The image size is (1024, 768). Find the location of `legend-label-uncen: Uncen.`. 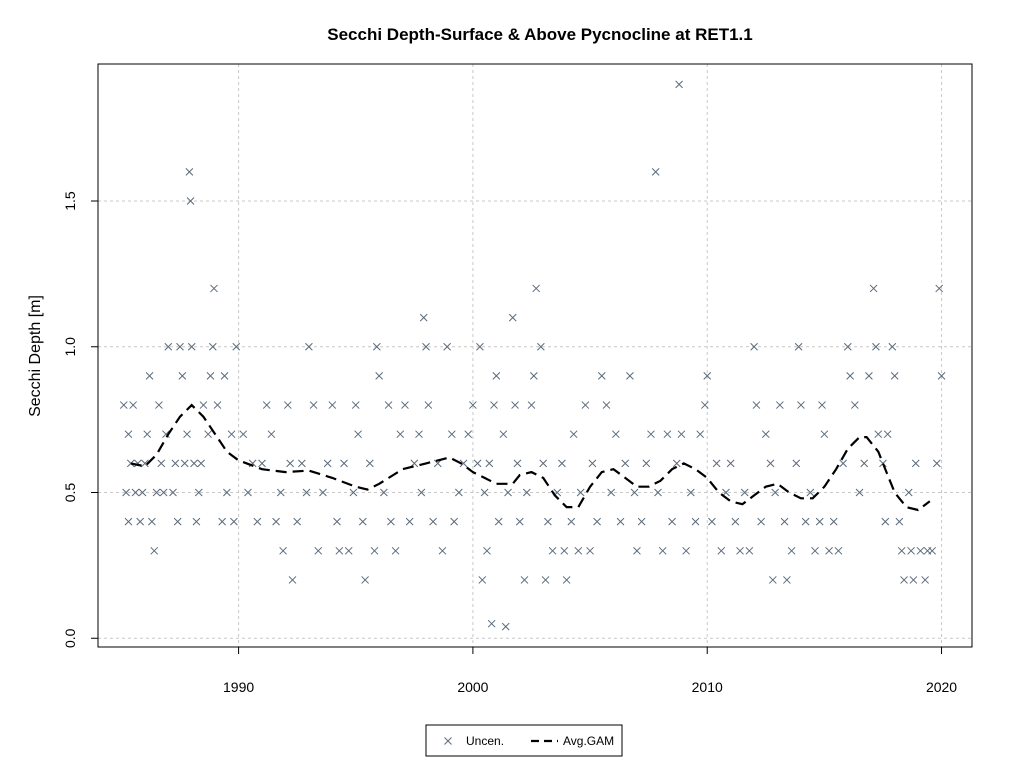

legend-label-uncen: Uncen. is located at coordinates (485, 741).